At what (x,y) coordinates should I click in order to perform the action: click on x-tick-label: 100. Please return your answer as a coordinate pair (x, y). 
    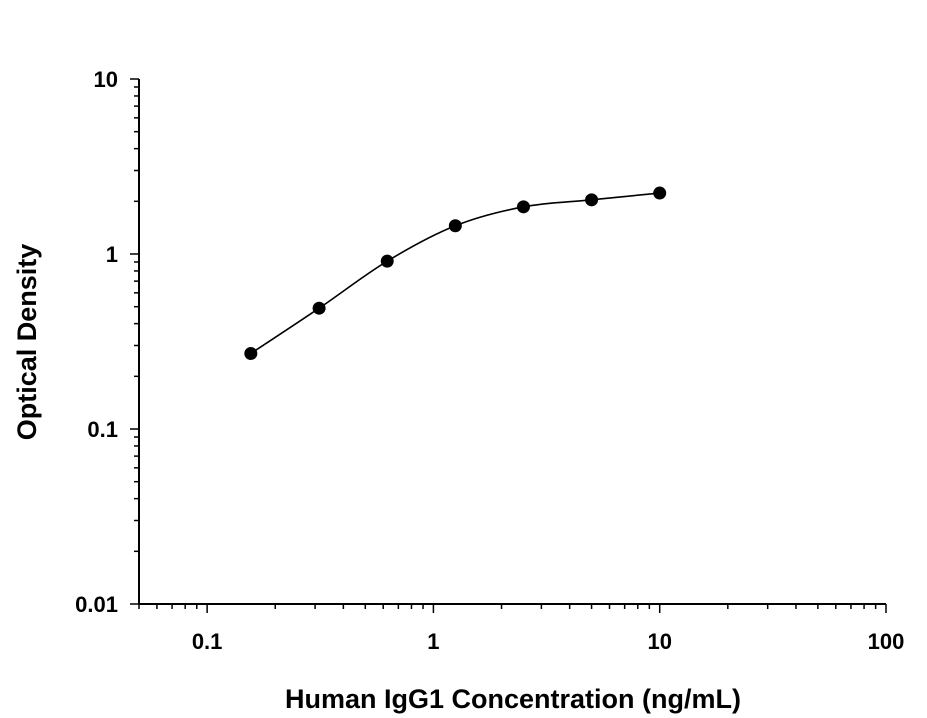
    Looking at the image, I should click on (886, 641).